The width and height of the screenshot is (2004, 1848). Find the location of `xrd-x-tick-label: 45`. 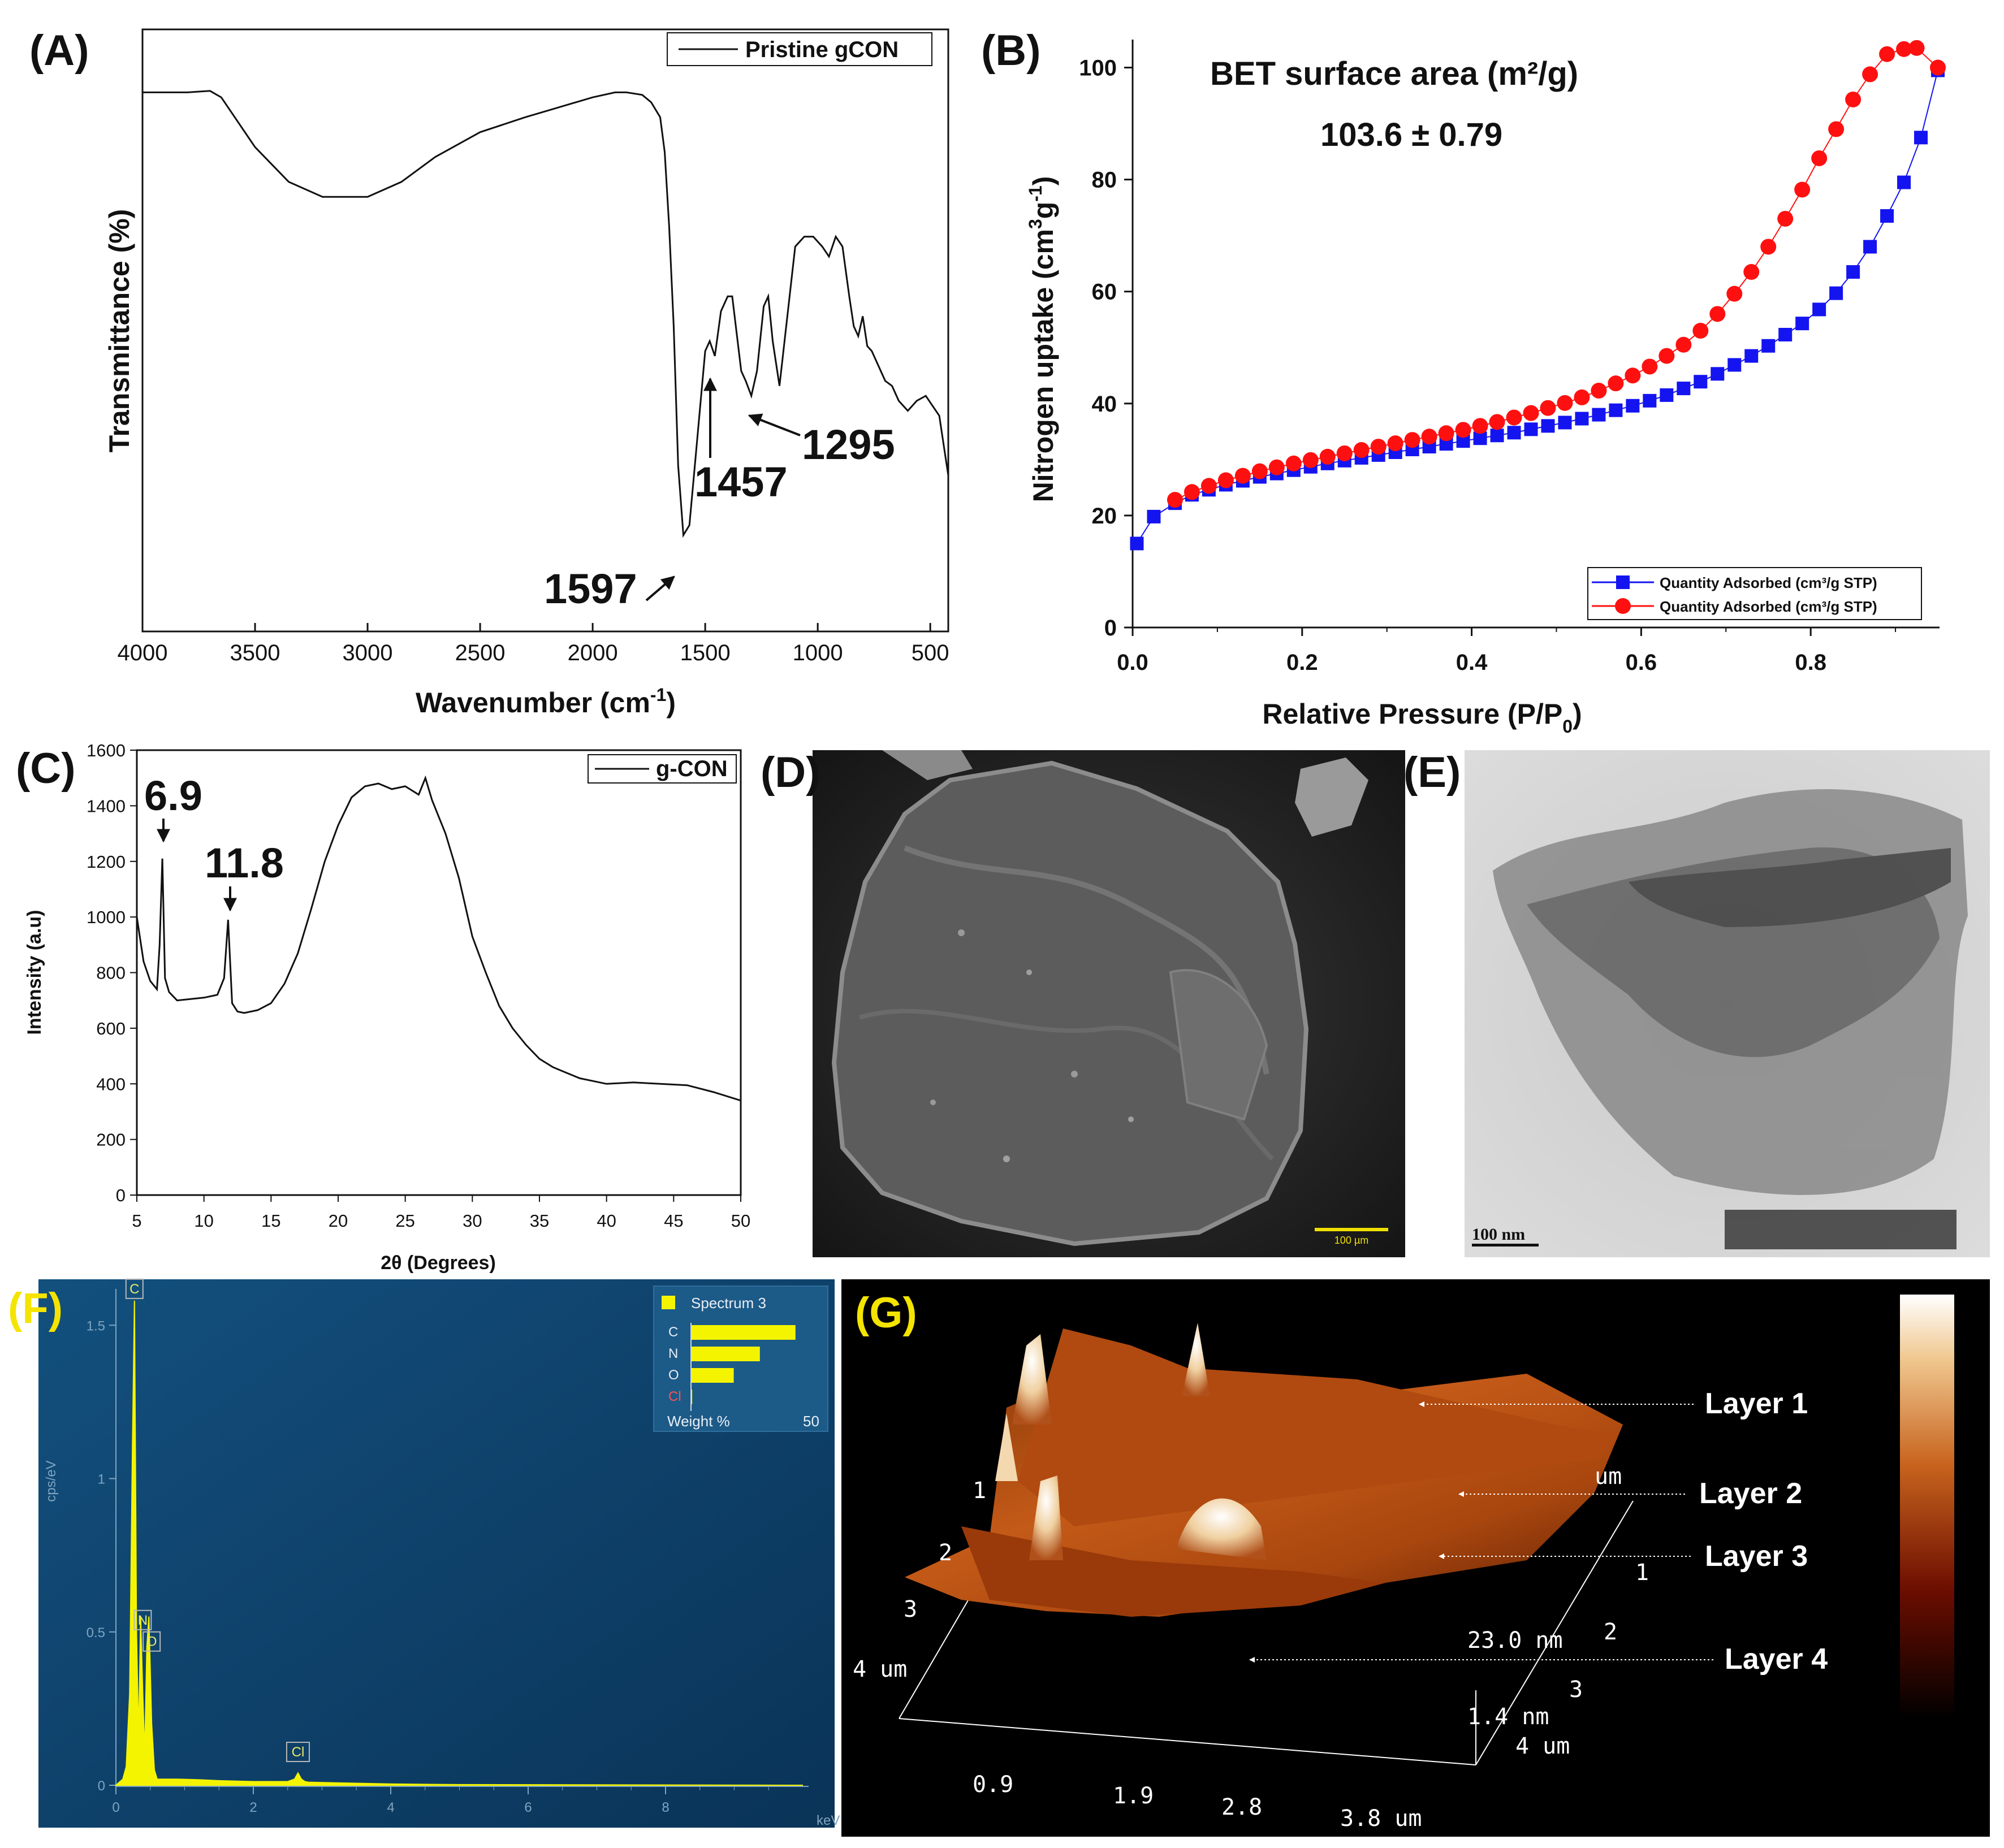

xrd-x-tick-label: 45 is located at coordinates (674, 1221).